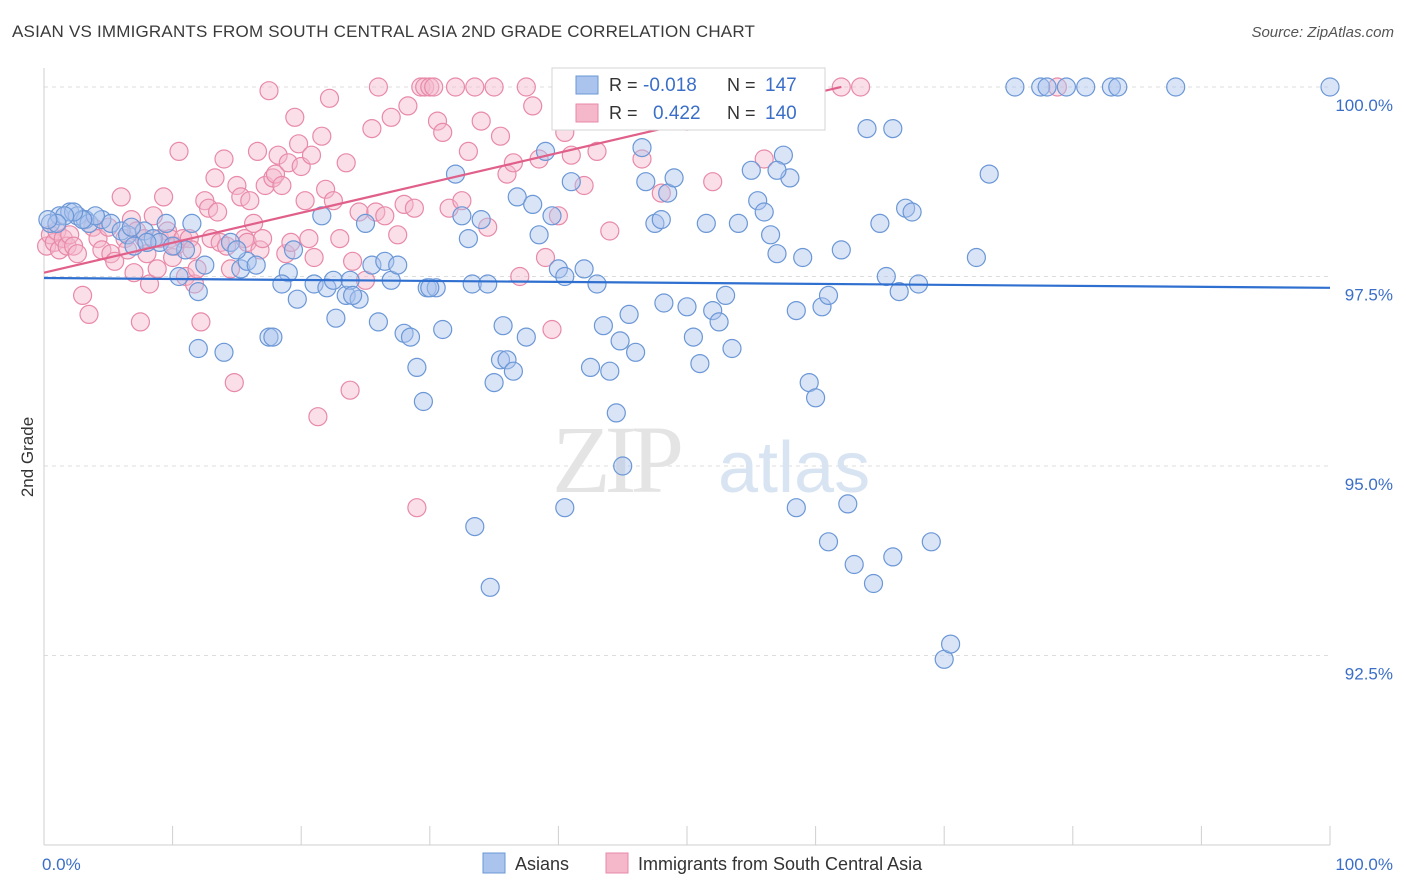 The width and height of the screenshot is (1406, 892). Describe the element at coordinates (623, 85) in the screenshot. I see `asians-r-label: R =` at that location.